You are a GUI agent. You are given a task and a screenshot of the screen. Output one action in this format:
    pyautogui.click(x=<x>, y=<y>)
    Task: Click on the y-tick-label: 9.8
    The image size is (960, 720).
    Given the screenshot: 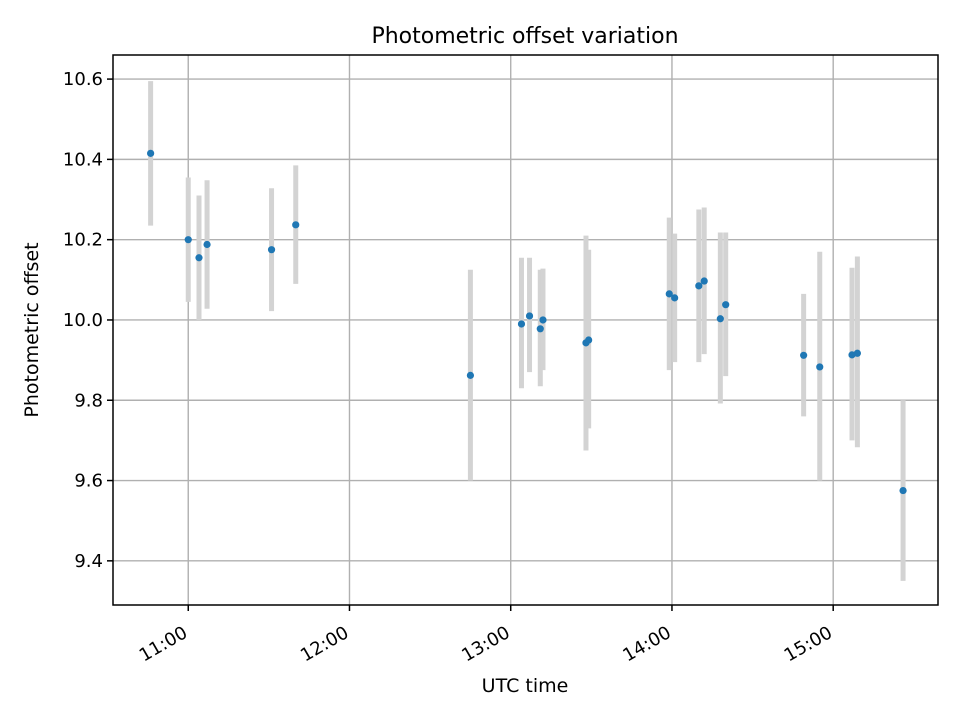 What is the action you would take?
    pyautogui.click(x=88, y=400)
    